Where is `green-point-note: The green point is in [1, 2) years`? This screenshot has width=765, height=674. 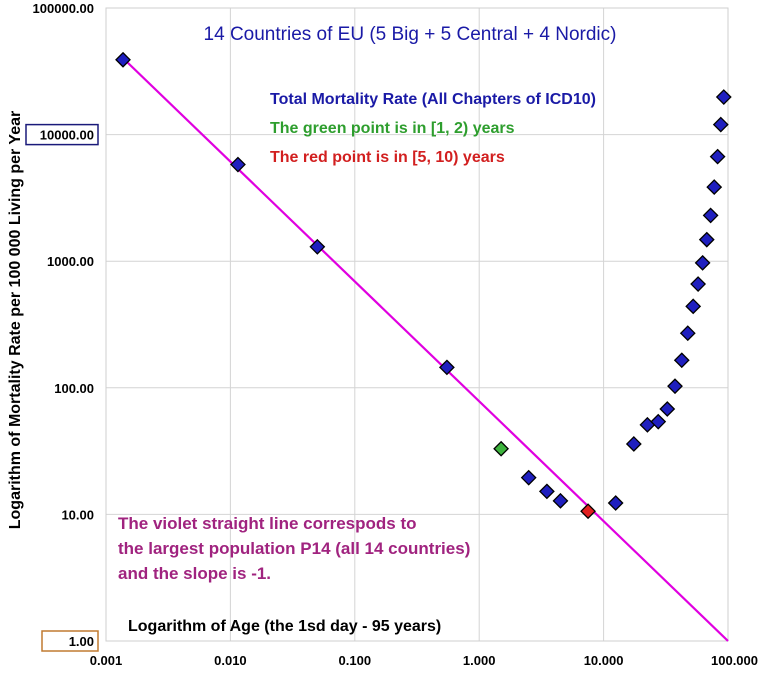 green-point-note: The green point is in [1, 2) years is located at coordinates (392, 128).